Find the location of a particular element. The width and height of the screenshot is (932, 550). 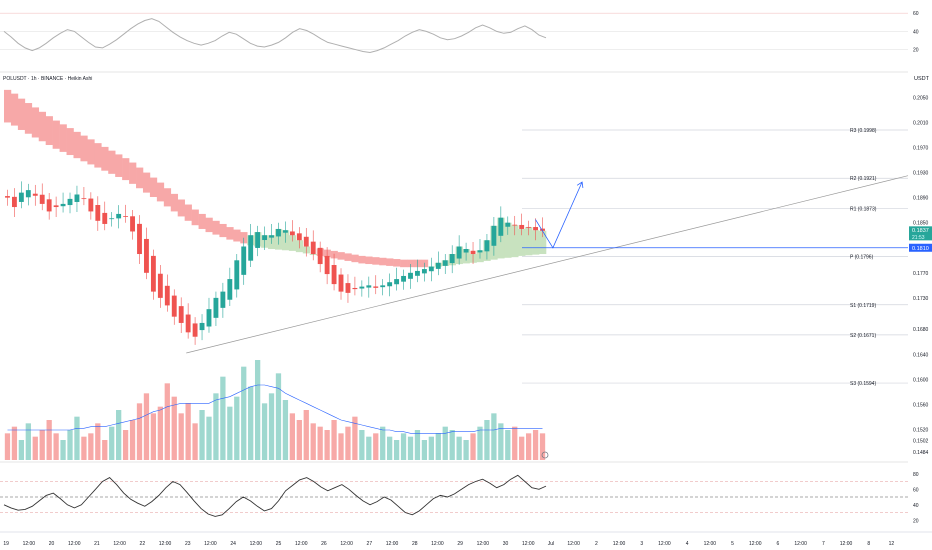

svg-text: 0.1810 is located at coordinates (920, 249).